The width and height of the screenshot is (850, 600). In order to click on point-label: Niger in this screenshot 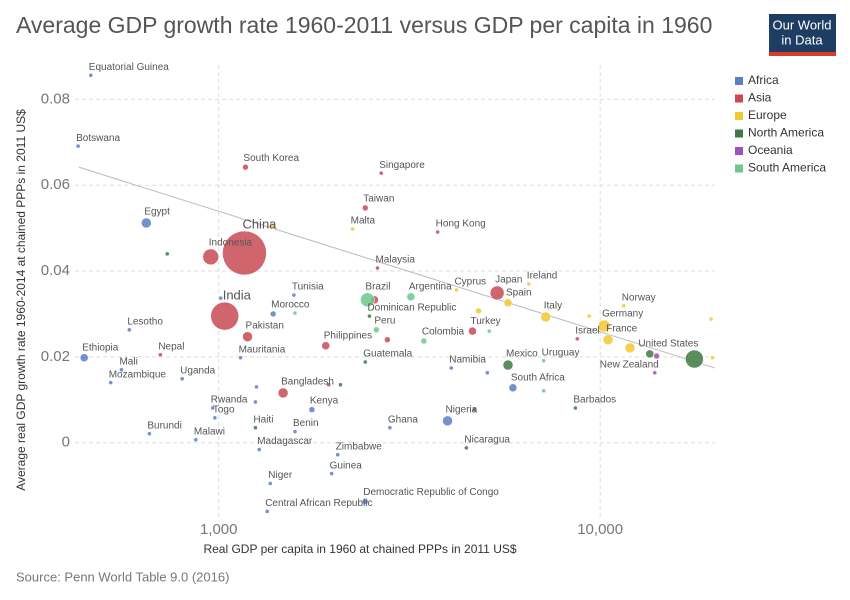, I will do `click(280, 475)`.